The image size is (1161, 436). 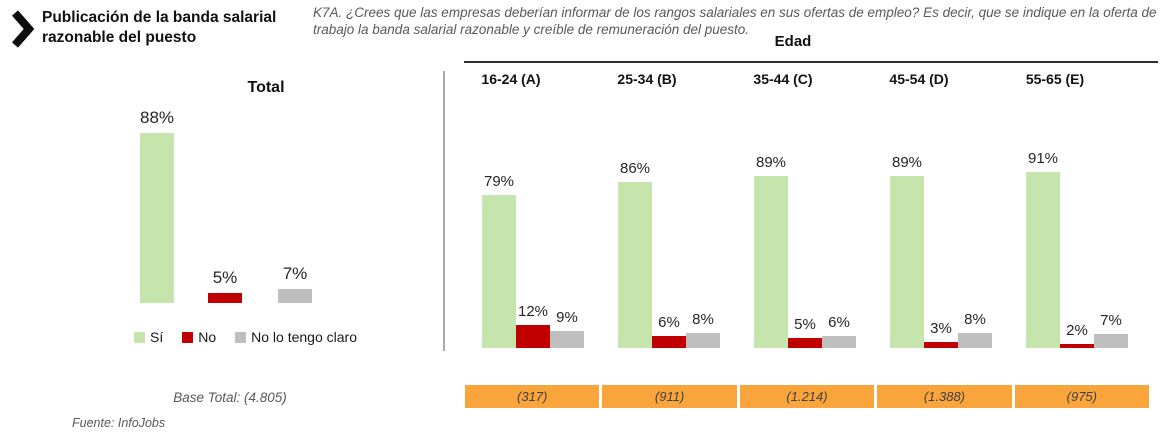 What do you see at coordinates (907, 162) in the screenshot?
I see `bar-value-label-si-3: 89%` at bounding box center [907, 162].